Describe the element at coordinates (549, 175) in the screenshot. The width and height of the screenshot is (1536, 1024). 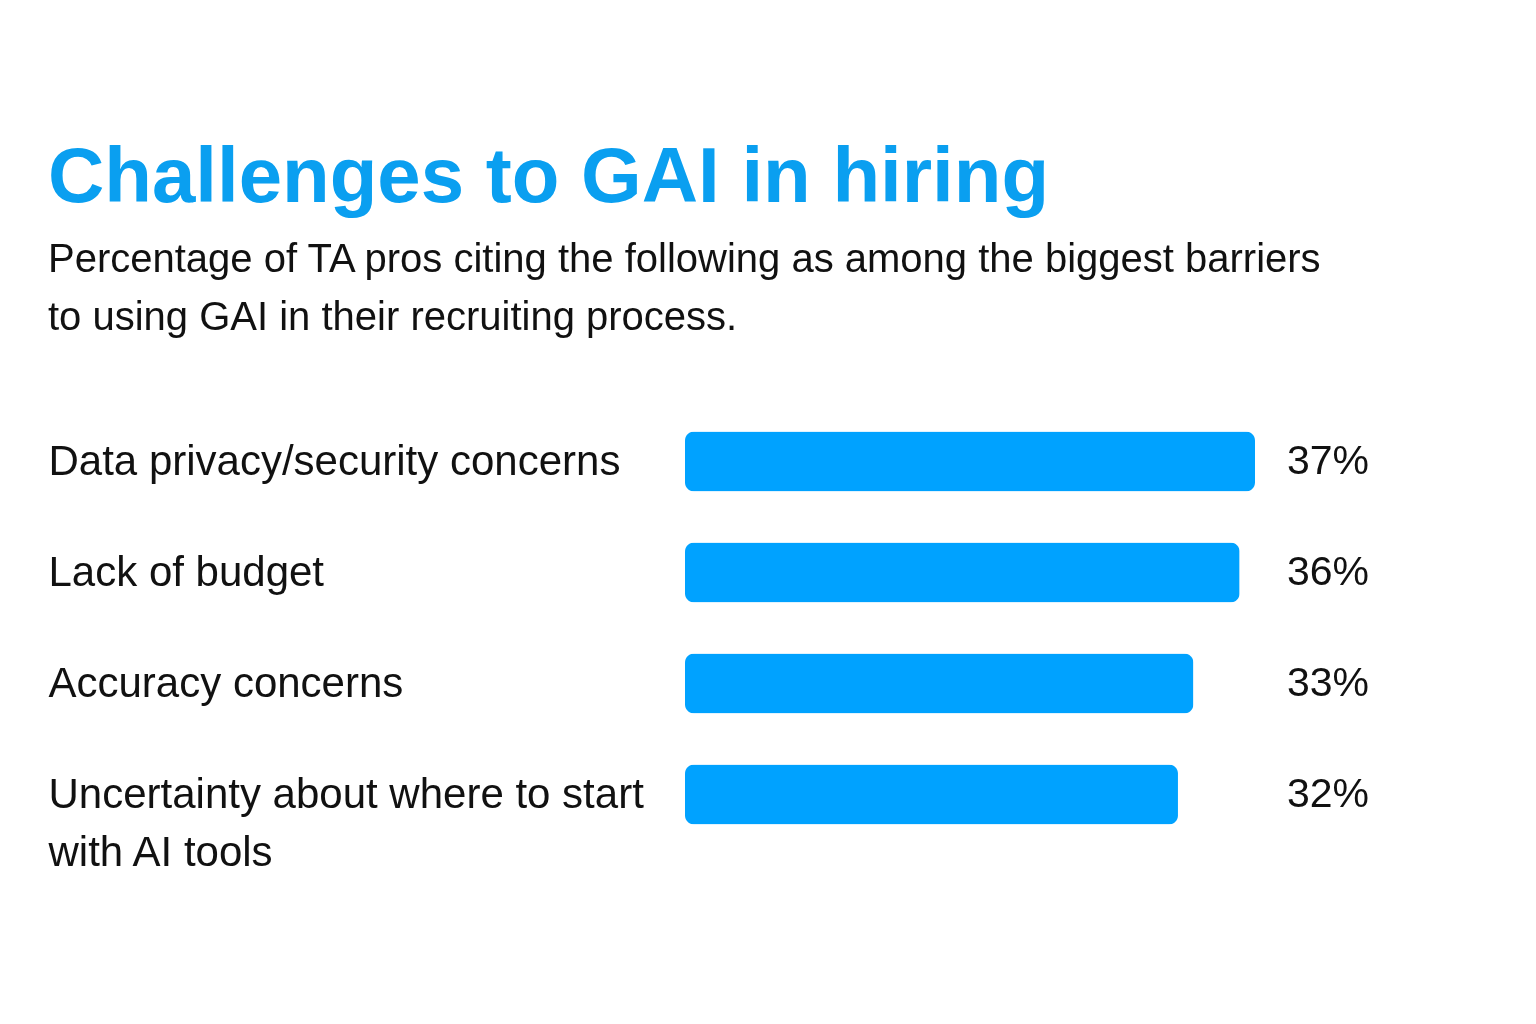
I see `chart-title: Challenges to GAI in hiring` at that location.